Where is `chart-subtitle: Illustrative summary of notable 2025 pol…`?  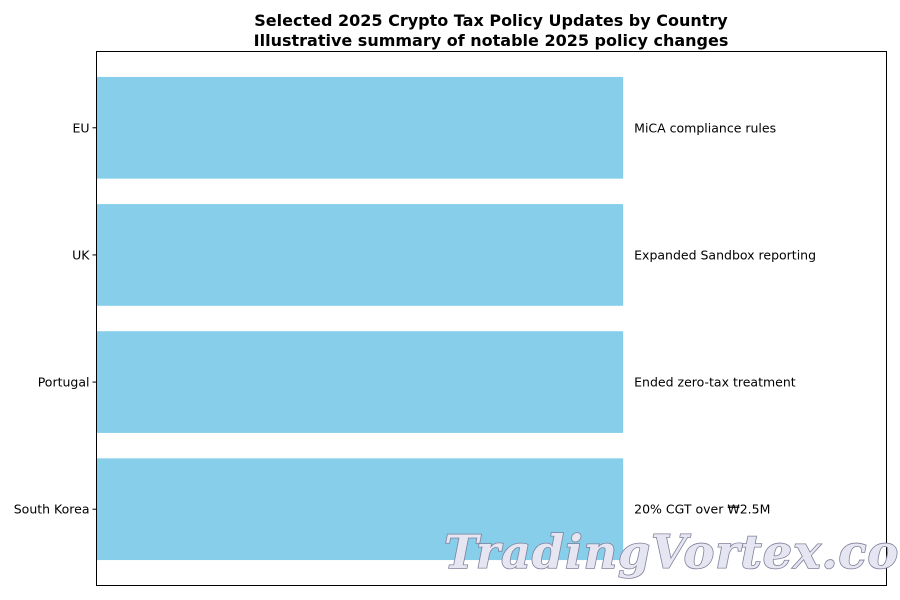
chart-subtitle: Illustrative summary of notable 2025 pol… is located at coordinates (491, 40).